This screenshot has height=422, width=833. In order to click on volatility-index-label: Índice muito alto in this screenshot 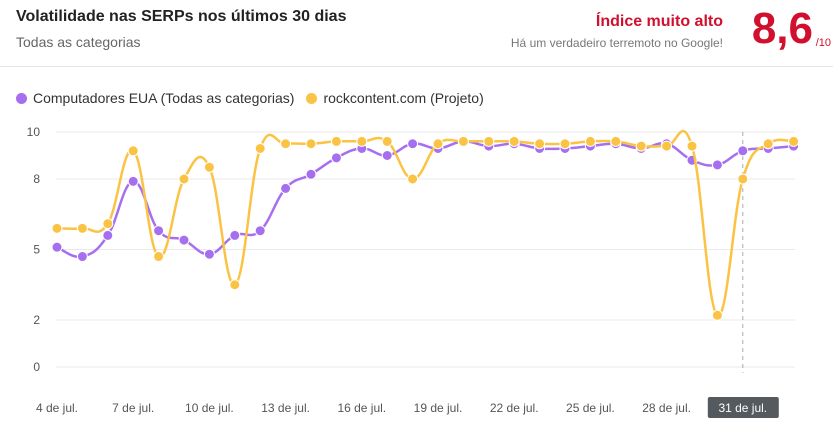, I will do `click(659, 21)`.